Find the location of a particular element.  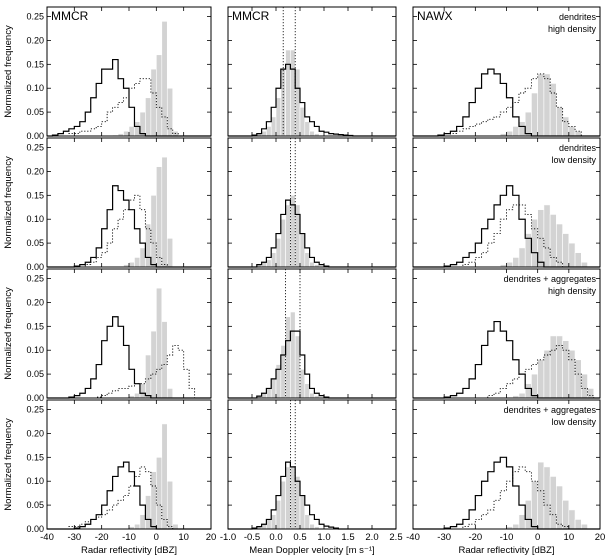

panel-frame-r2c2 is located at coordinates (312, 202).